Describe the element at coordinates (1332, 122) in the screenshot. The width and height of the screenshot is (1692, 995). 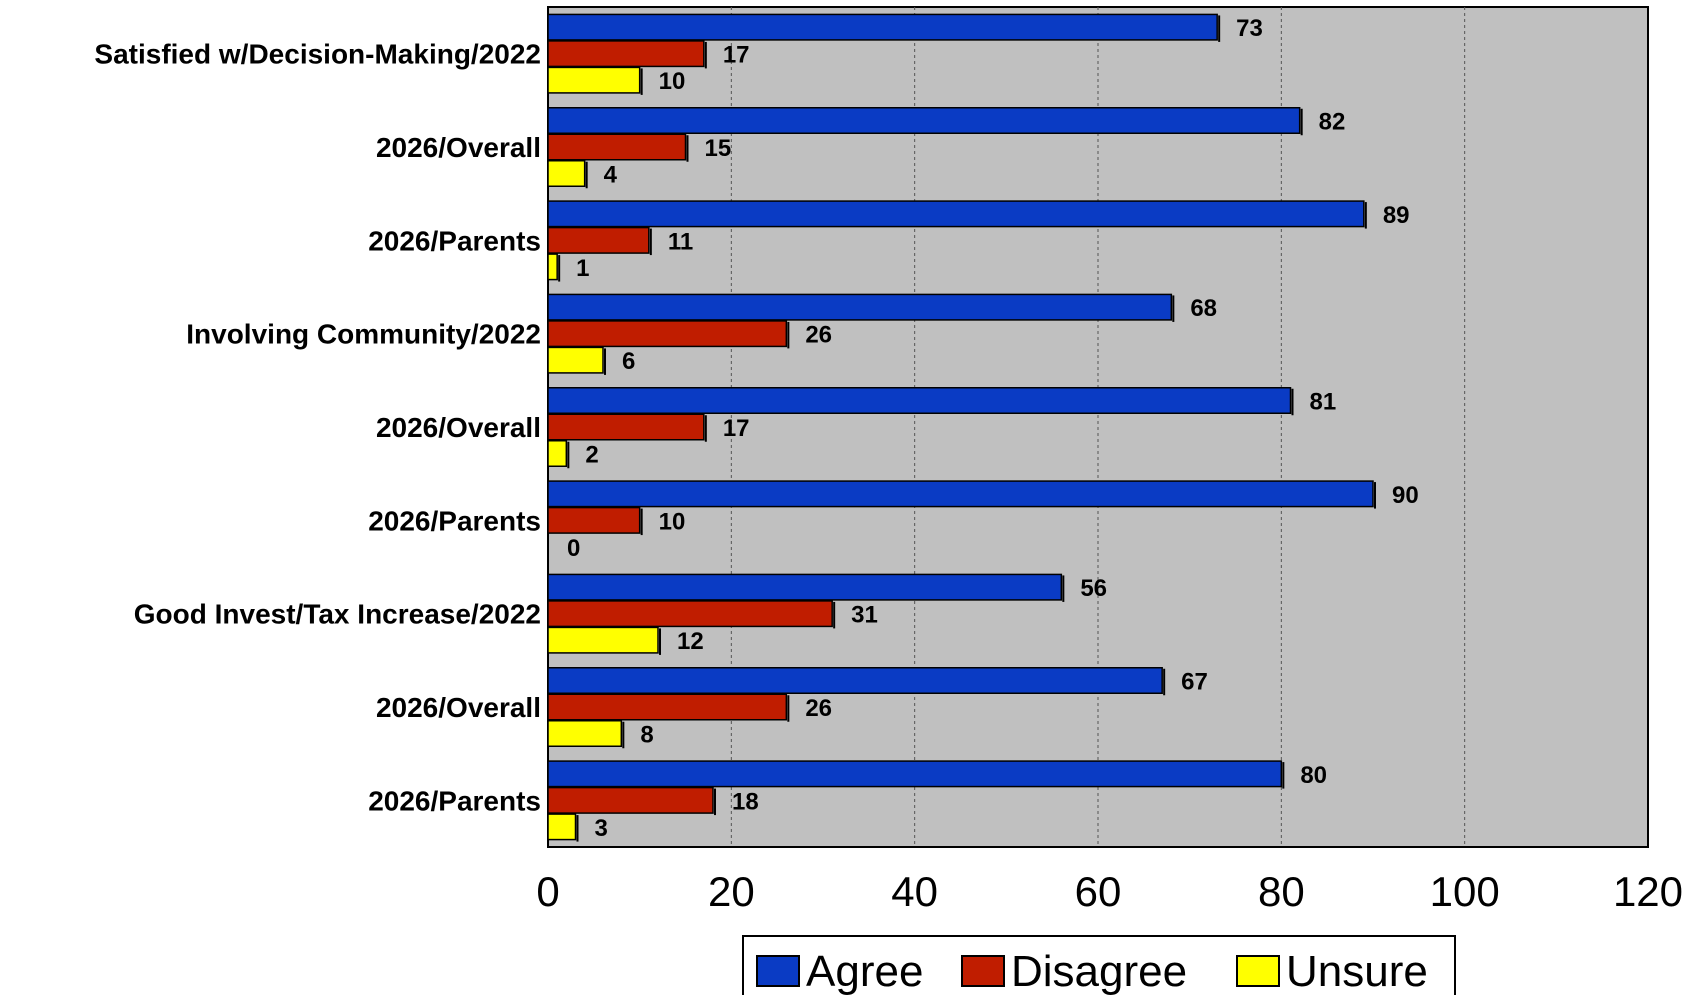
I see `value-label: 82` at that location.